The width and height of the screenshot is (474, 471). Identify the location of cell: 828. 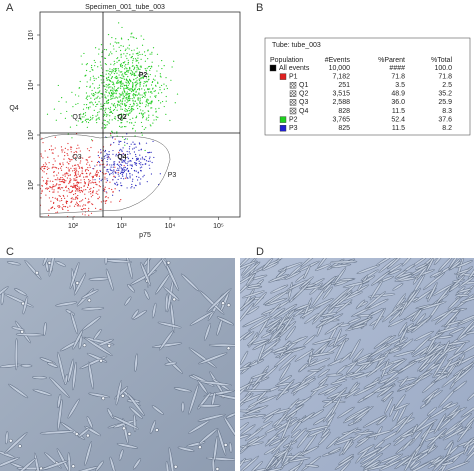
(344, 111).